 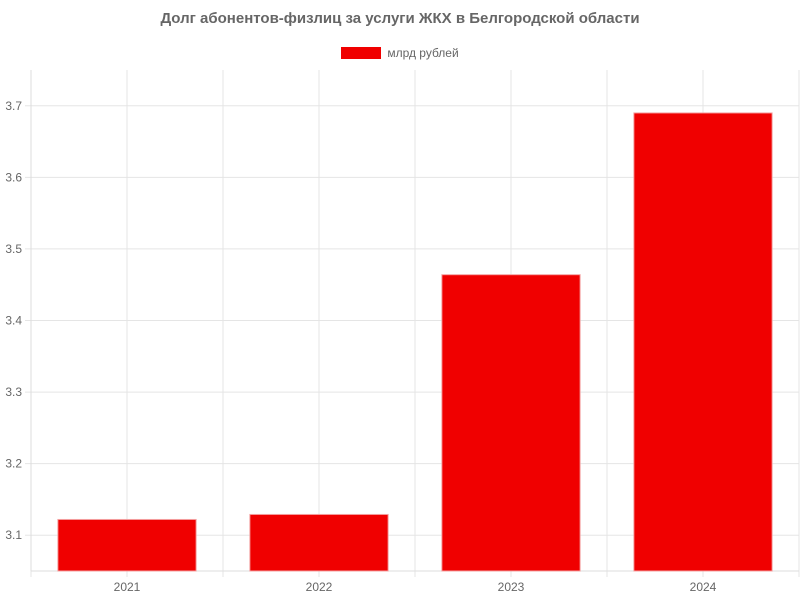 What do you see at coordinates (361, 53) in the screenshot?
I see `legend-swatch` at bounding box center [361, 53].